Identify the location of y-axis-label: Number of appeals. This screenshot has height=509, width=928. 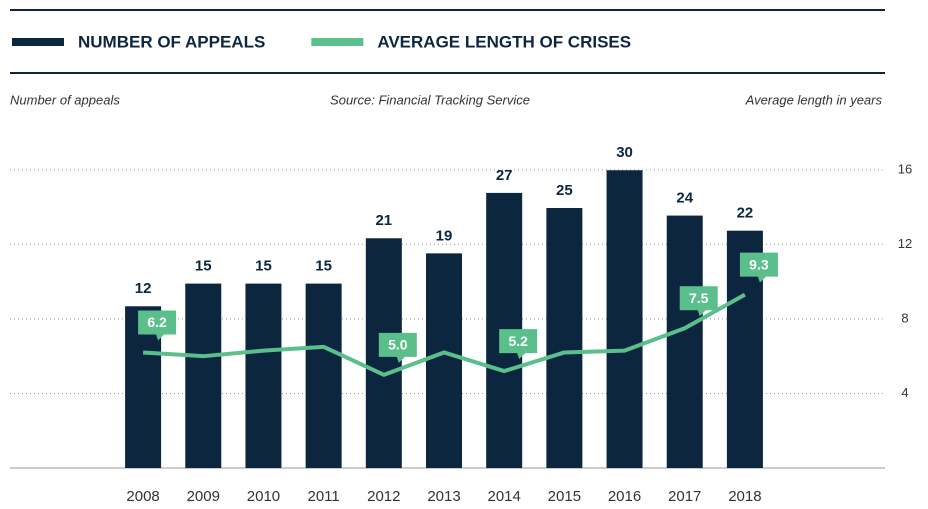
(65, 99).